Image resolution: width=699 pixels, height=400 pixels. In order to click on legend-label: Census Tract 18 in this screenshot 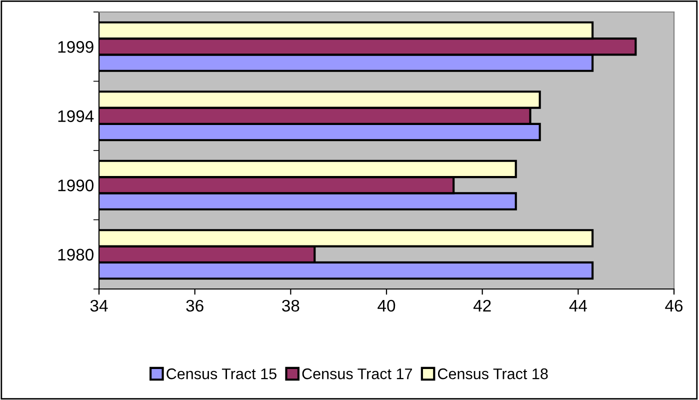, I will do `click(493, 374)`.